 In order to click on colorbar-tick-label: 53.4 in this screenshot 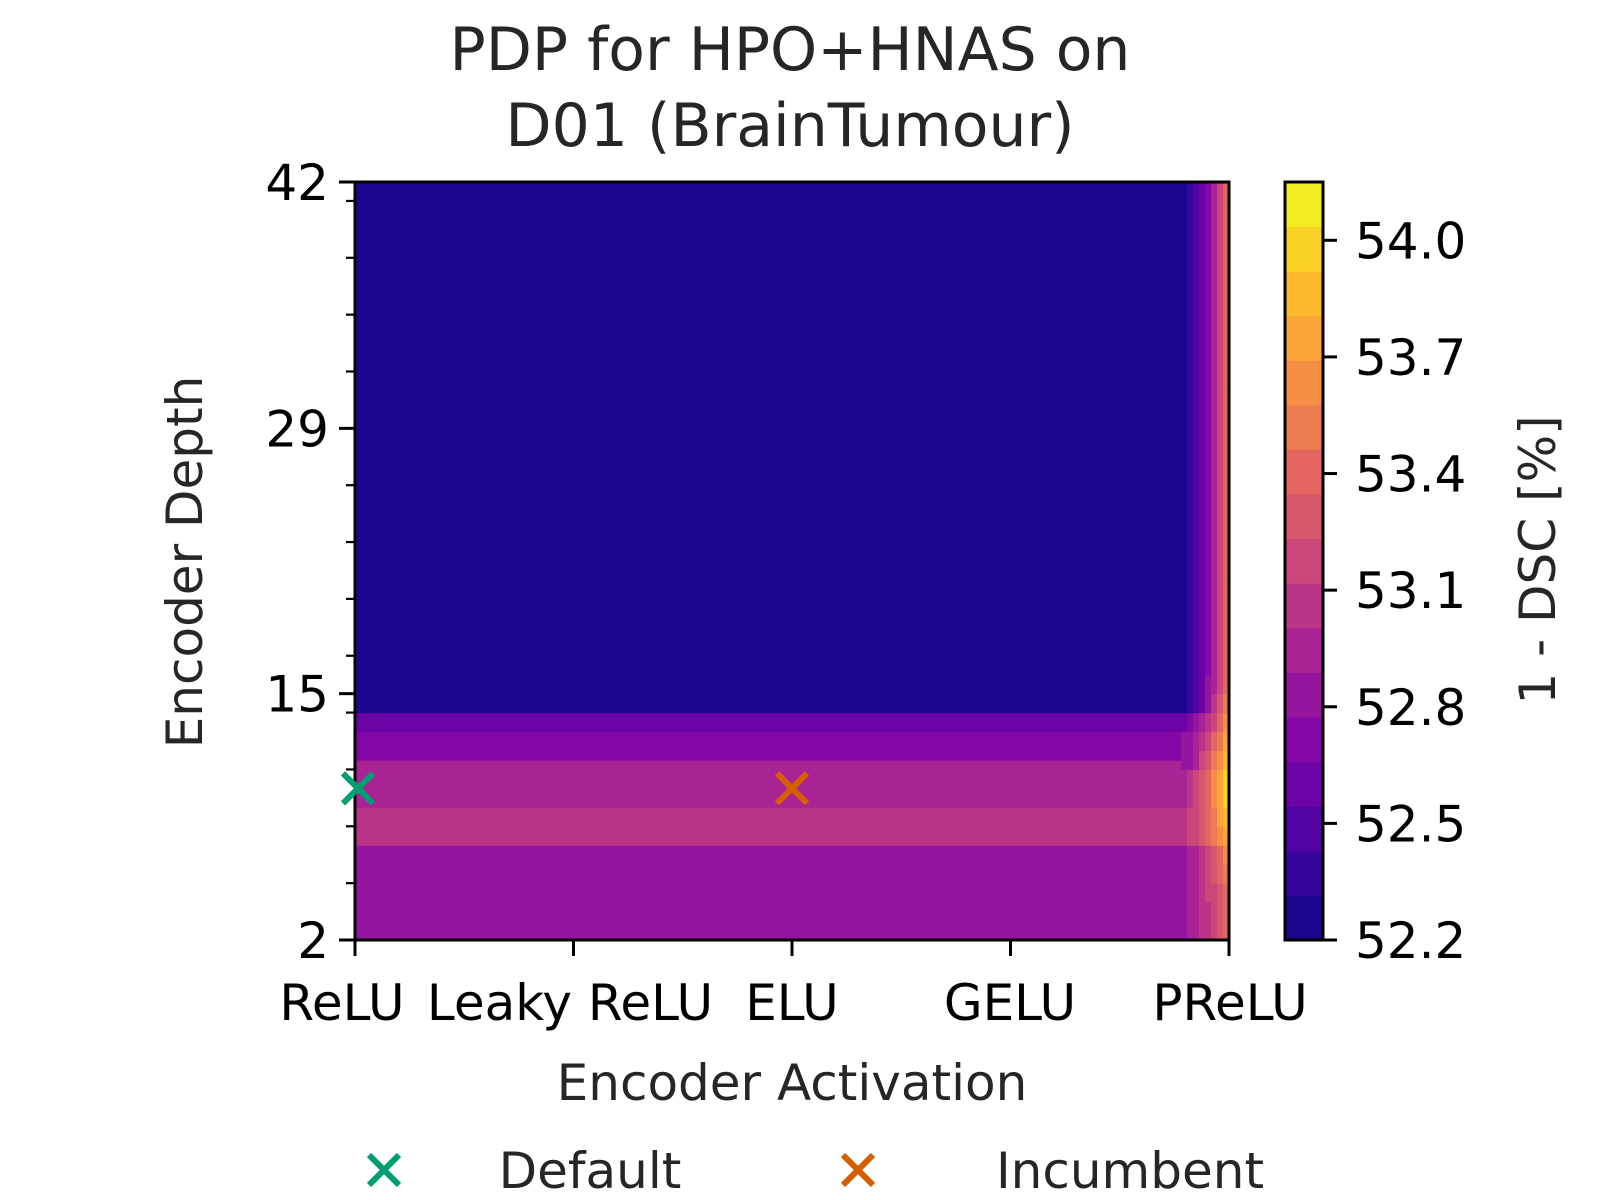, I will do `click(1410, 475)`.